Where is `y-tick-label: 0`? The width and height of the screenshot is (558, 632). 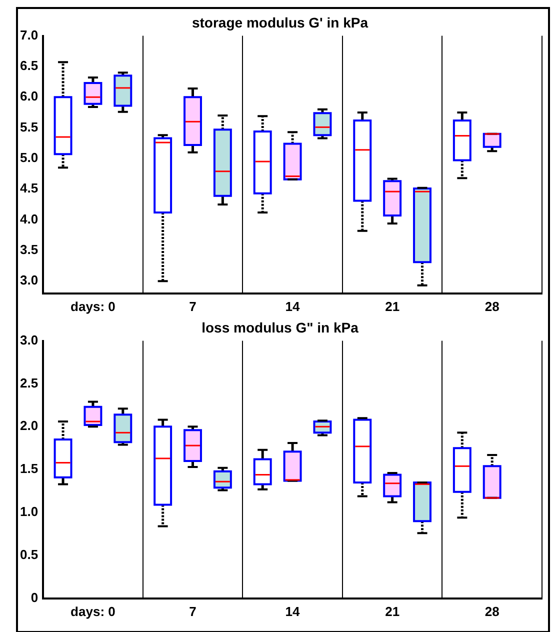
y-tick-label: 0 is located at coordinates (34, 597).